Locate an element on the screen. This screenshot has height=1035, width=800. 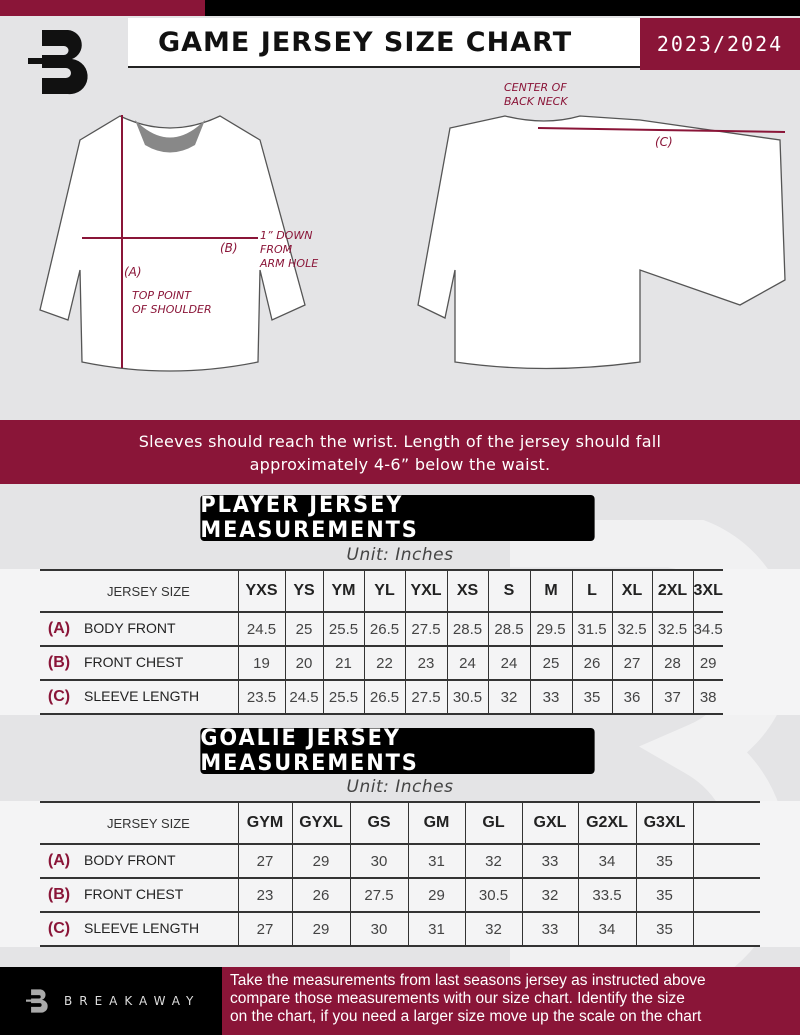
brand-logo-small is located at coordinates (37, 1001).